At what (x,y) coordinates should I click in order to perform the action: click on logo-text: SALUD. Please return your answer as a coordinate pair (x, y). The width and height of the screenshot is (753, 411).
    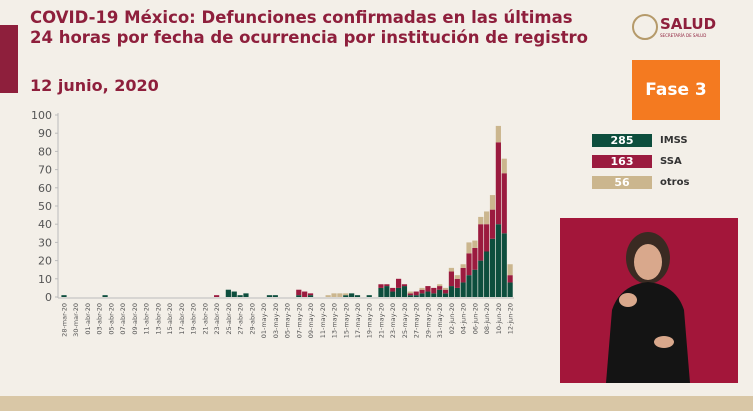
    Looking at the image, I should click on (688, 24).